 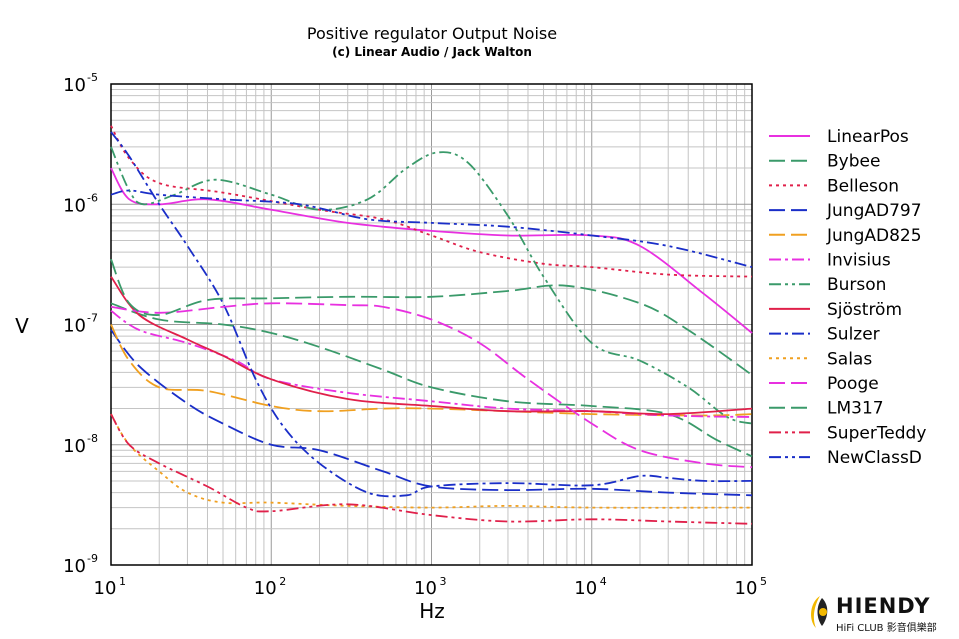 What do you see at coordinates (92, 77) in the screenshot?
I see `y-tick-exponent: -5` at bounding box center [92, 77].